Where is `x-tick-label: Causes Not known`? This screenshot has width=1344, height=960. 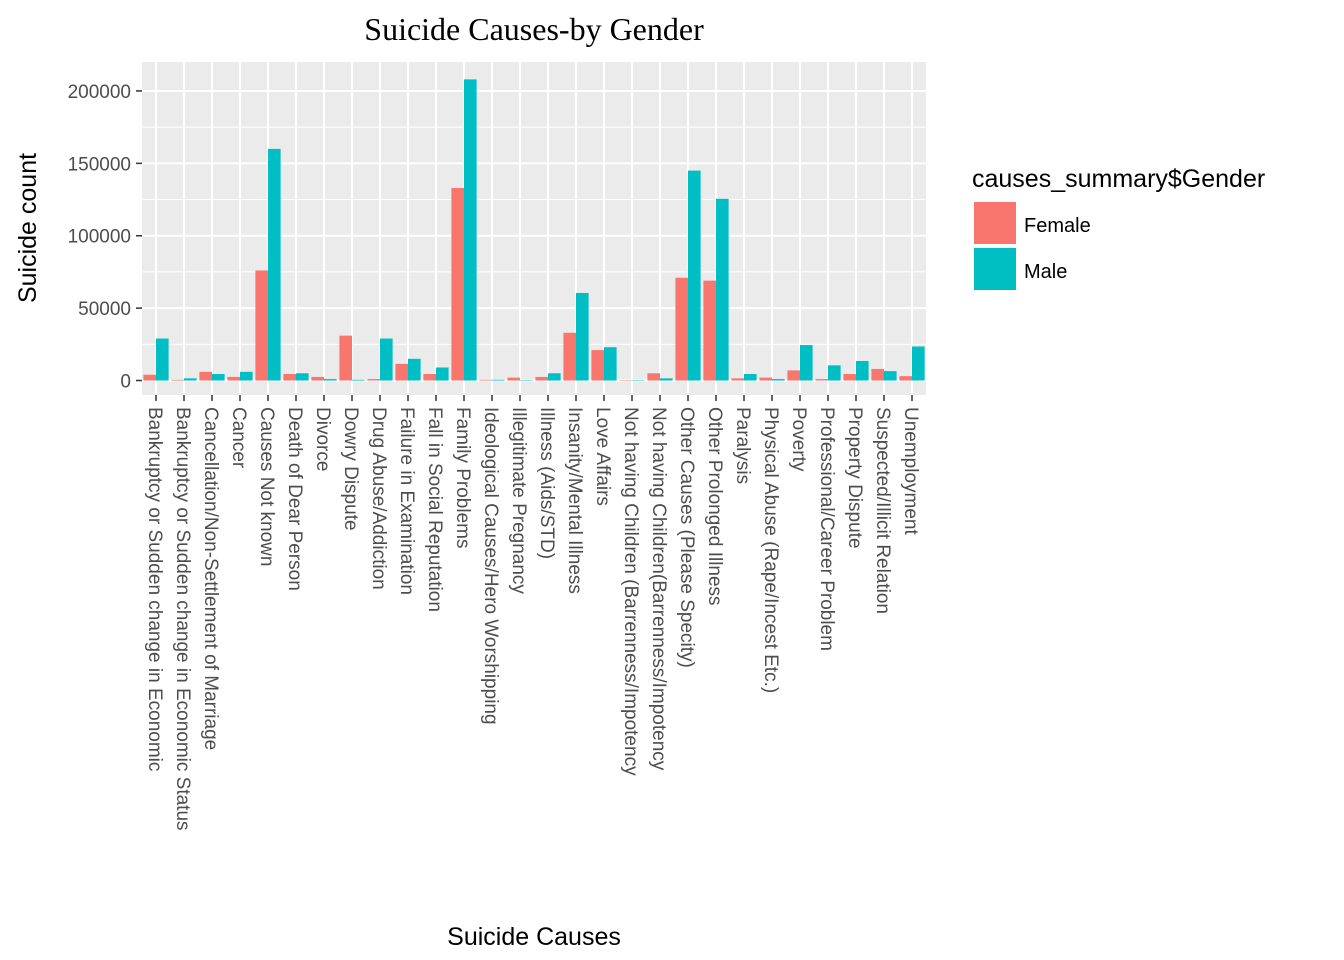 x-tick-label: Causes Not known is located at coordinates (266, 486).